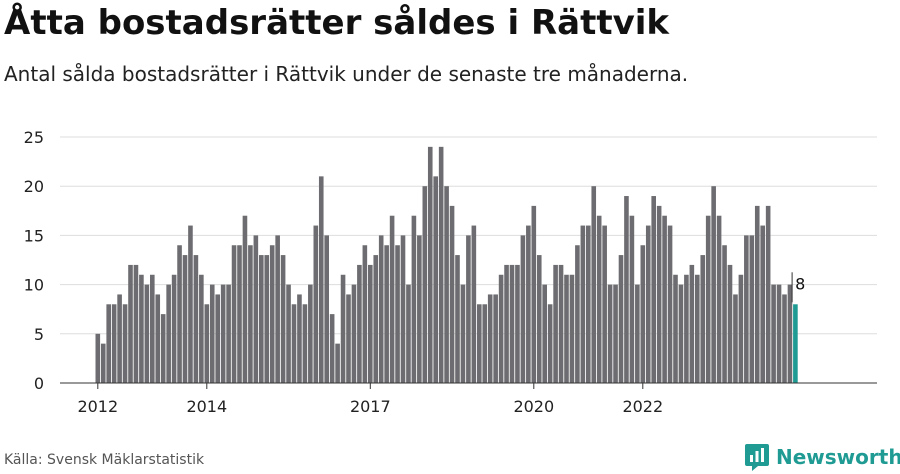 Image resolution: width=900 pixels, height=474 pixels. I want to click on y-tick-label: 15, so click(34, 235).